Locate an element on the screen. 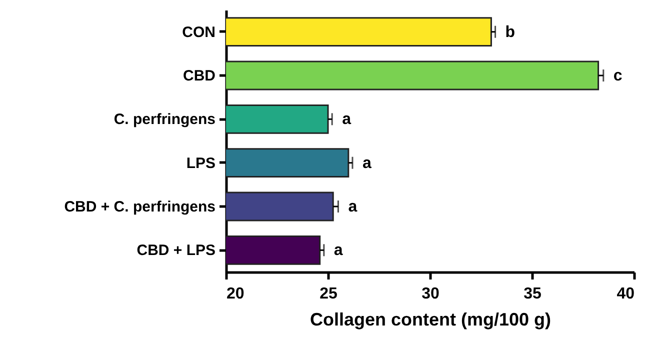 The height and width of the screenshot is (348, 645). x-tick-label: 35 is located at coordinates (533, 294).